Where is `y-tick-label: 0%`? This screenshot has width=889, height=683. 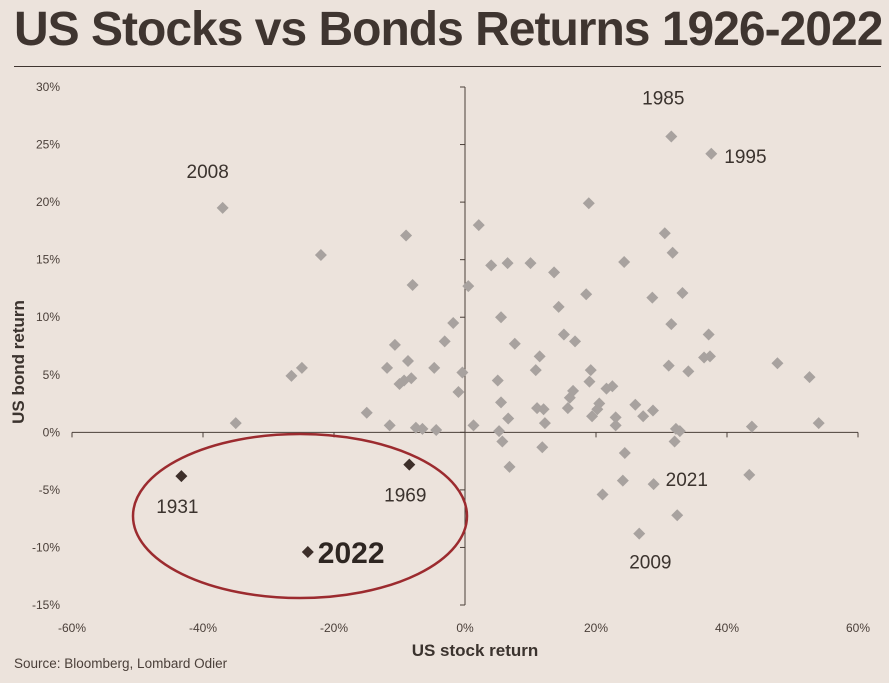 y-tick-label: 0% is located at coordinates (52, 432).